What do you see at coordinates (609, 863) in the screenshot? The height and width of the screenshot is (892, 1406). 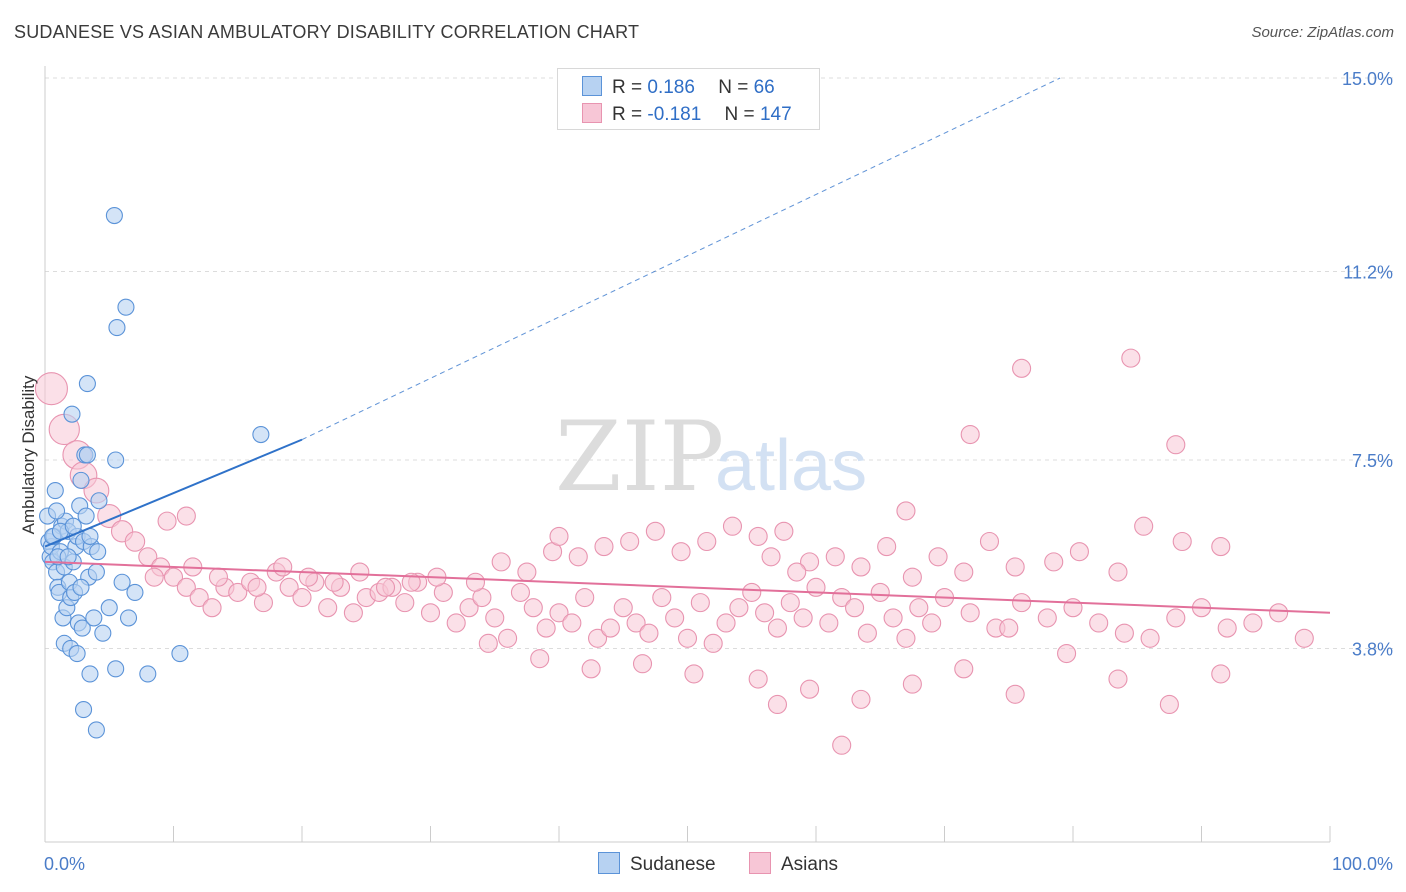 I see `sudanese-legend-swatch` at bounding box center [609, 863].